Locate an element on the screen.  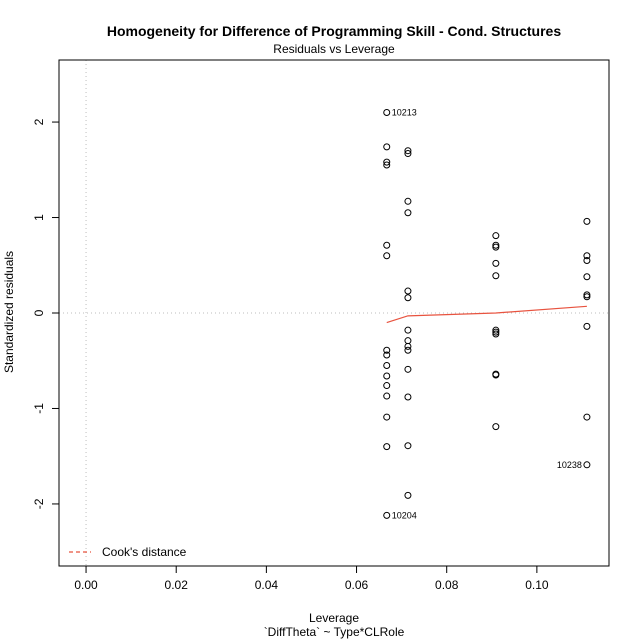
smooth-line-group is located at coordinates (486, 314).